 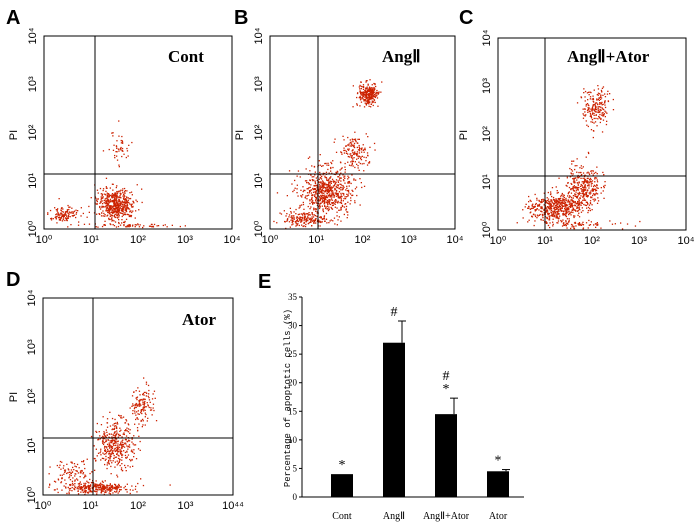 I want to click on panel-letter-A: A, so click(x=13, y=18).